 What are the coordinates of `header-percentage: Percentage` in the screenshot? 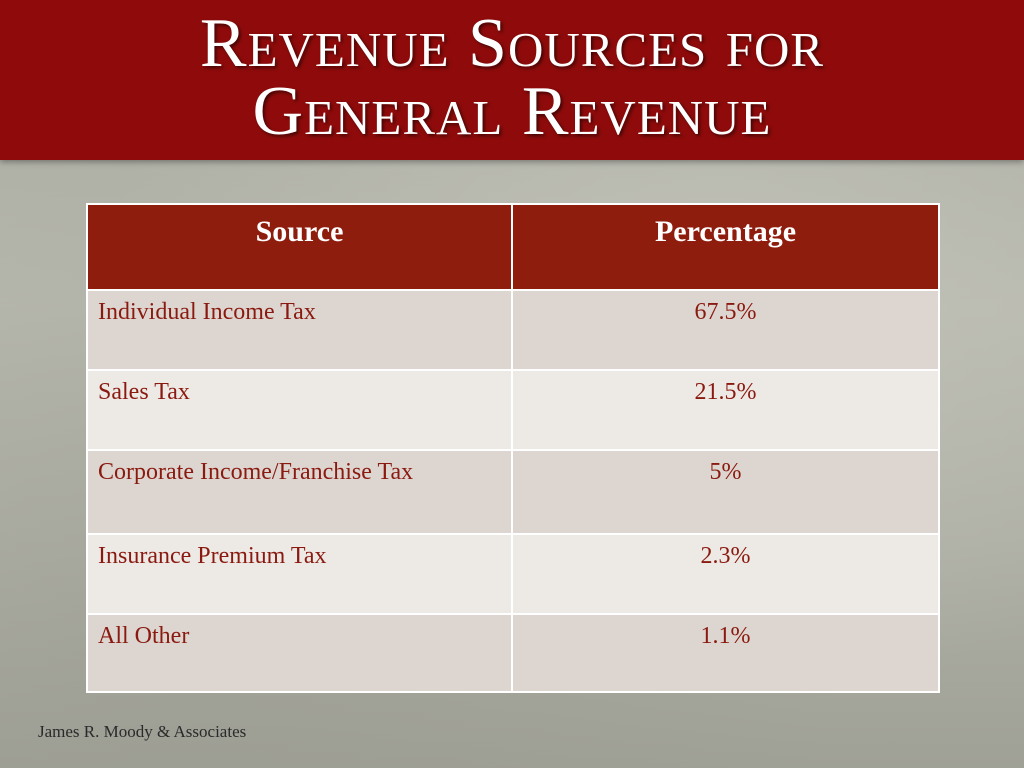 It's located at (725, 247).